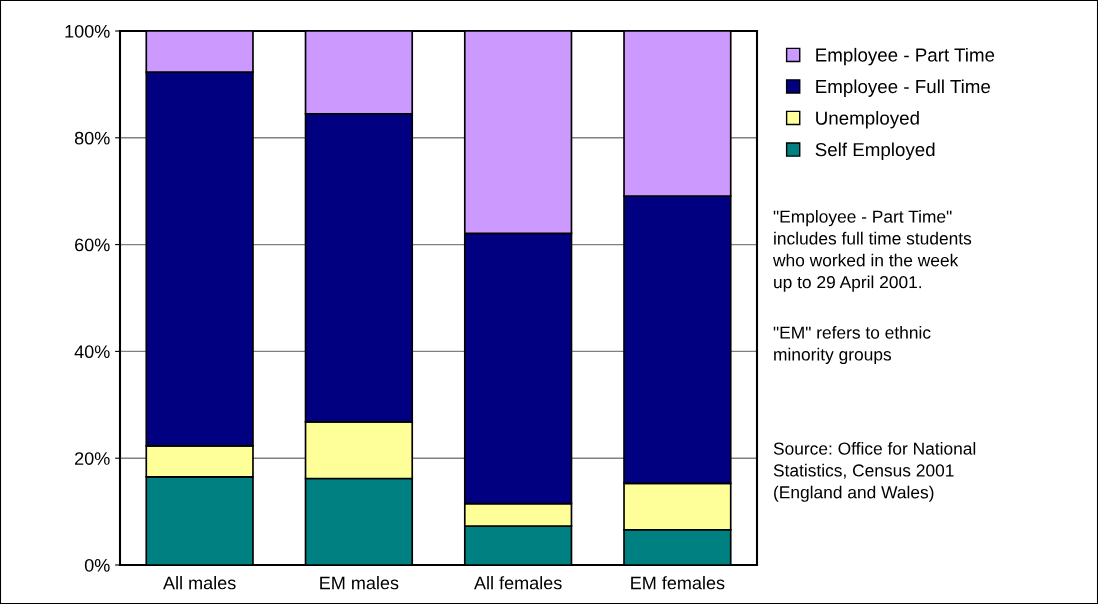 This screenshot has height=604, width=1098. I want to click on y-tick-label: 20%, so click(92, 458).